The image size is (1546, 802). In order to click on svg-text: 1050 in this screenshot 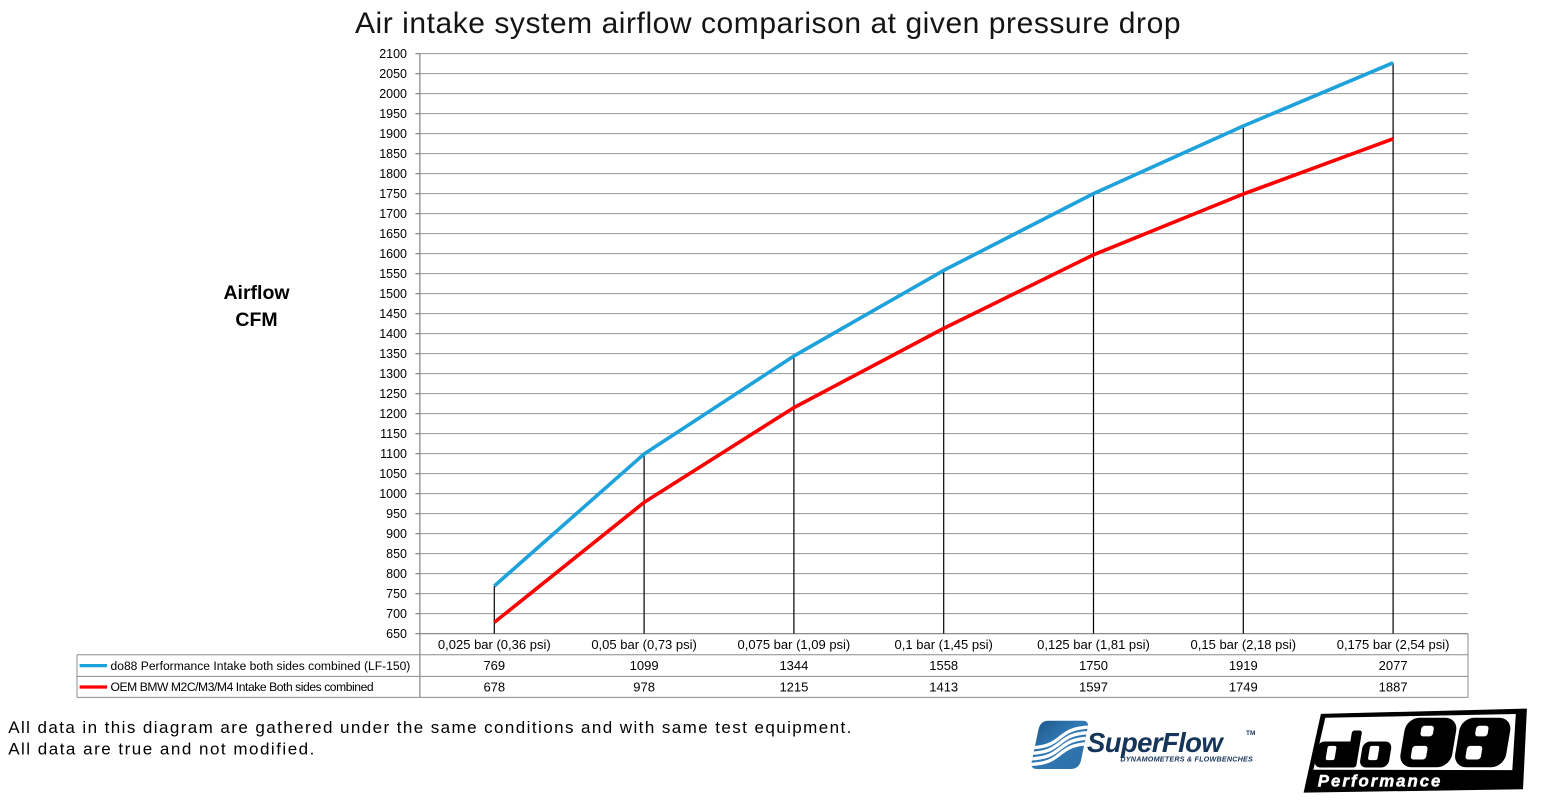, I will do `click(393, 474)`.